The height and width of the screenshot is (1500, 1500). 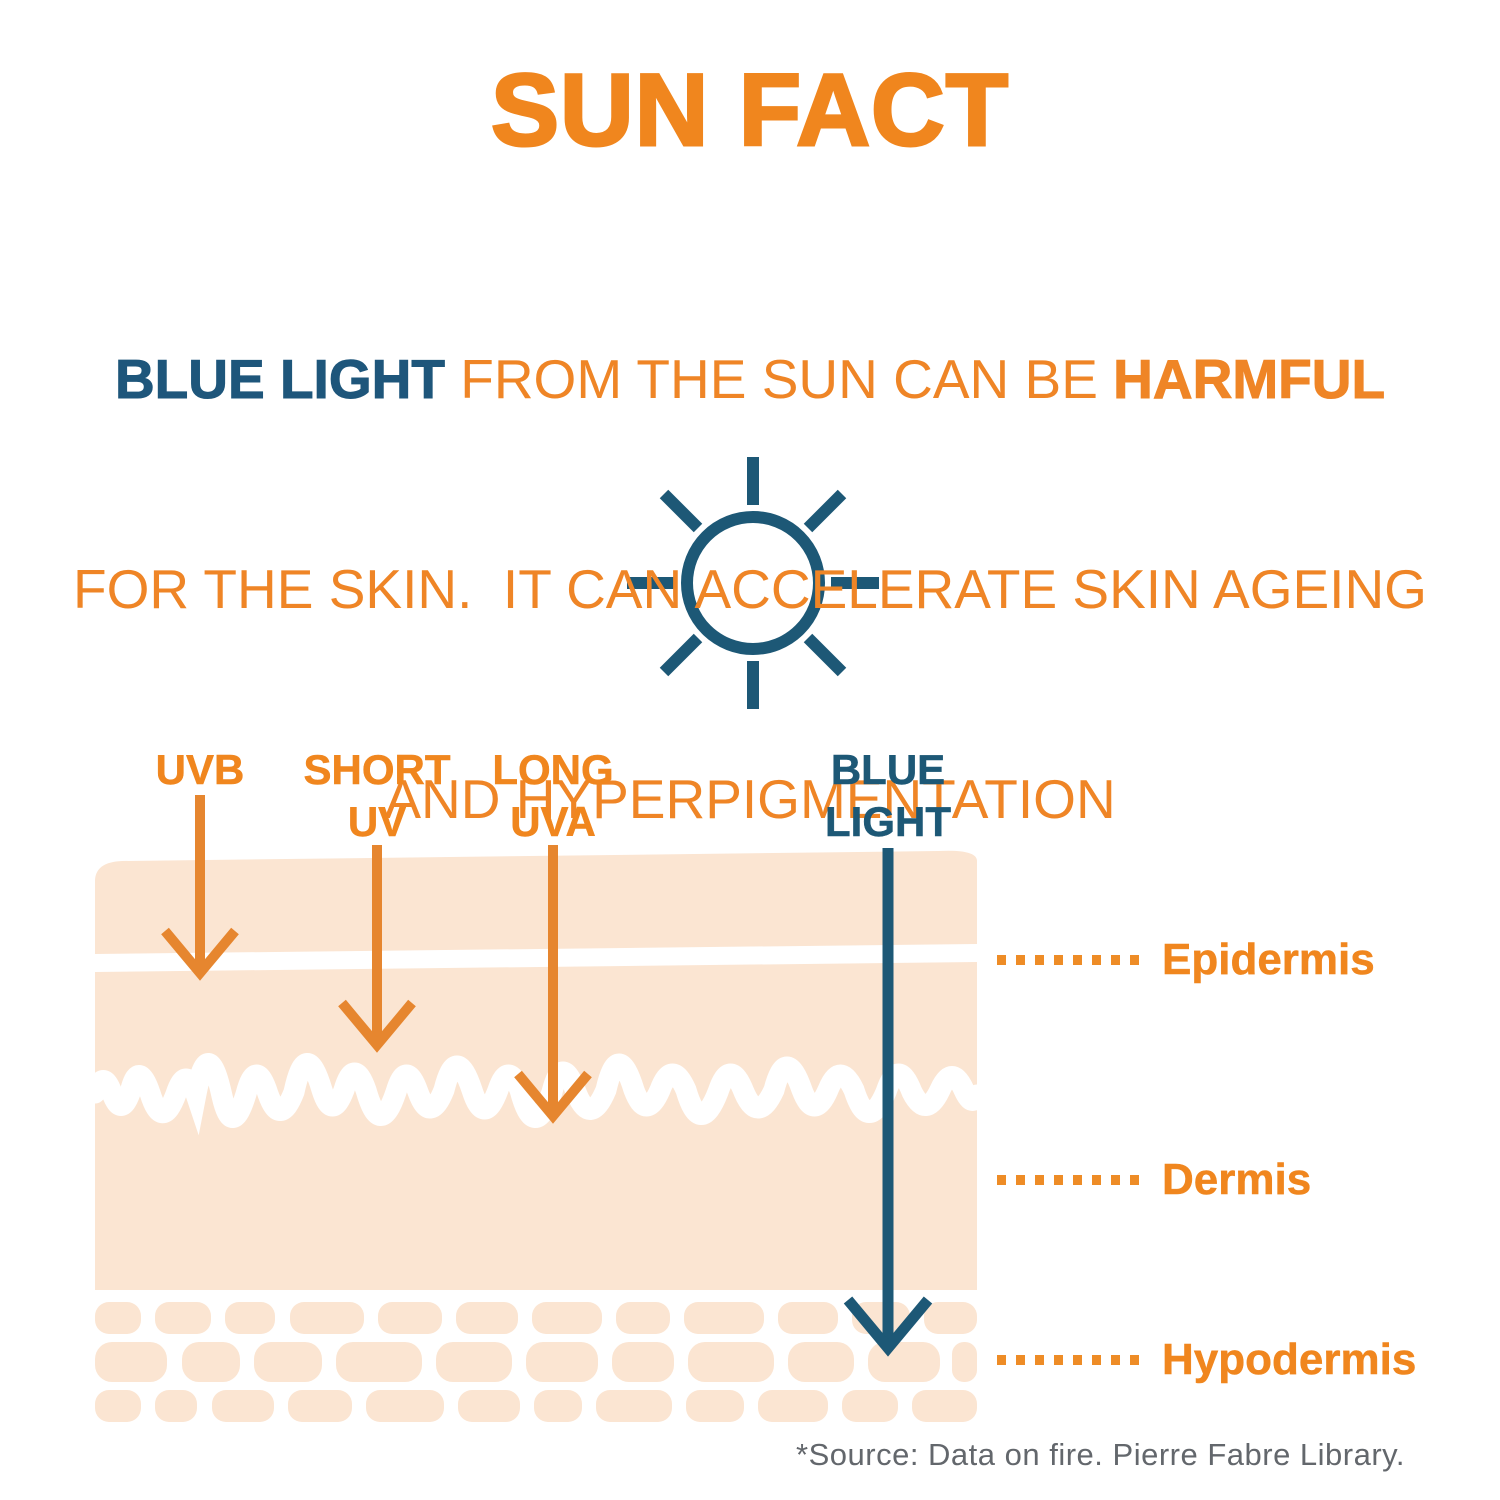 What do you see at coordinates (1289, 1359) in the screenshot?
I see `layer-label-hypodermis: Hypodermis` at bounding box center [1289, 1359].